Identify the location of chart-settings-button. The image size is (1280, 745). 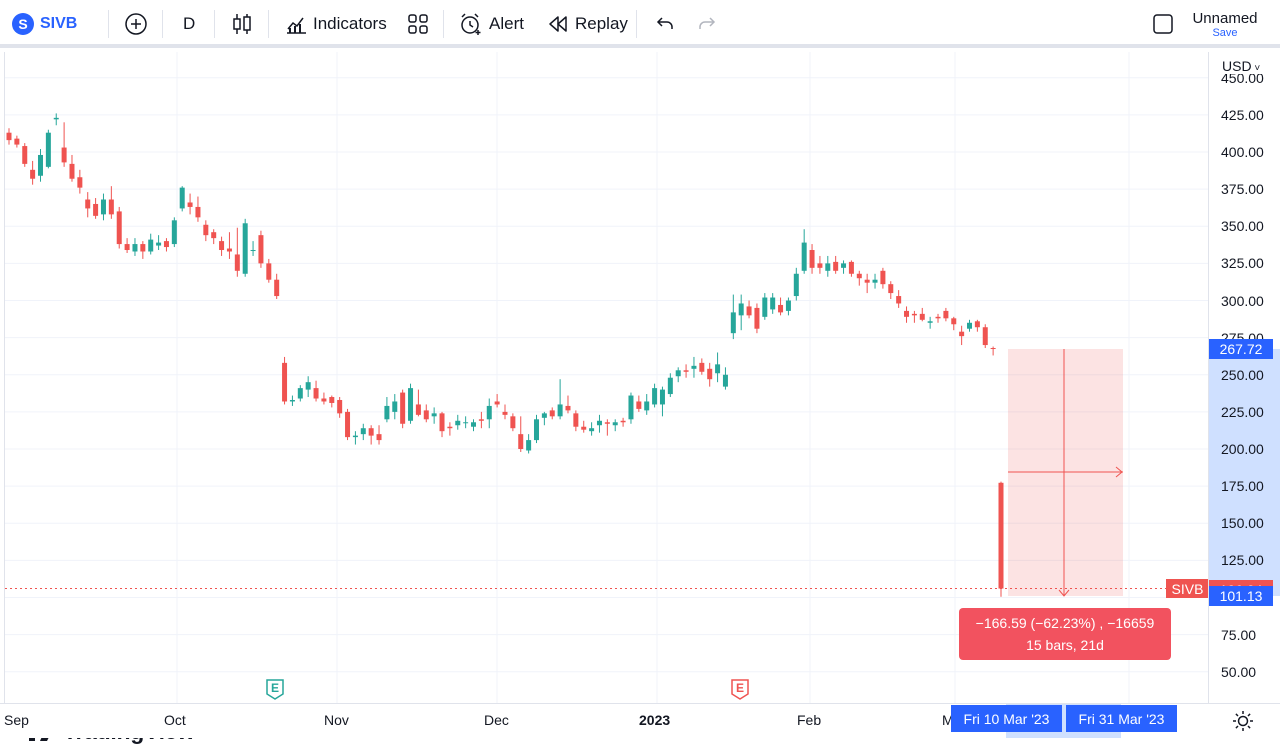
(1243, 723).